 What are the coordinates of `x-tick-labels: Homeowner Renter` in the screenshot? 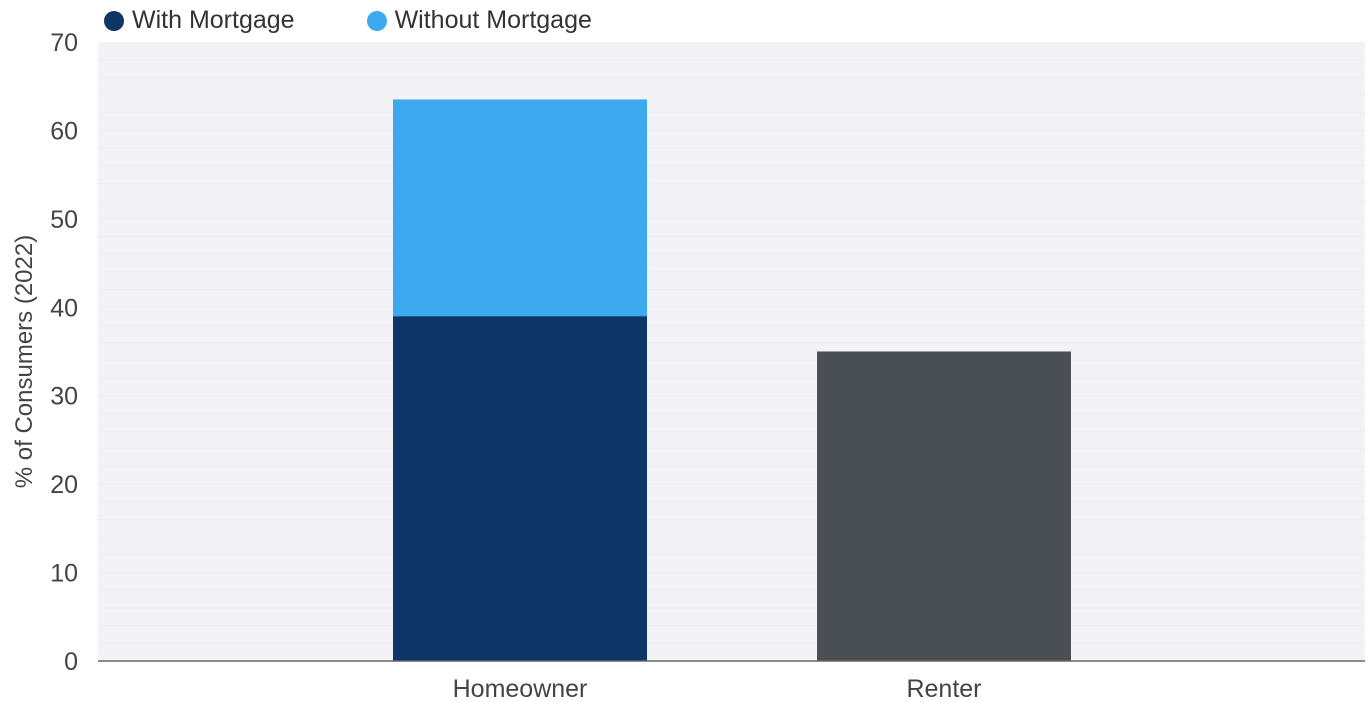 It's located at (717, 688).